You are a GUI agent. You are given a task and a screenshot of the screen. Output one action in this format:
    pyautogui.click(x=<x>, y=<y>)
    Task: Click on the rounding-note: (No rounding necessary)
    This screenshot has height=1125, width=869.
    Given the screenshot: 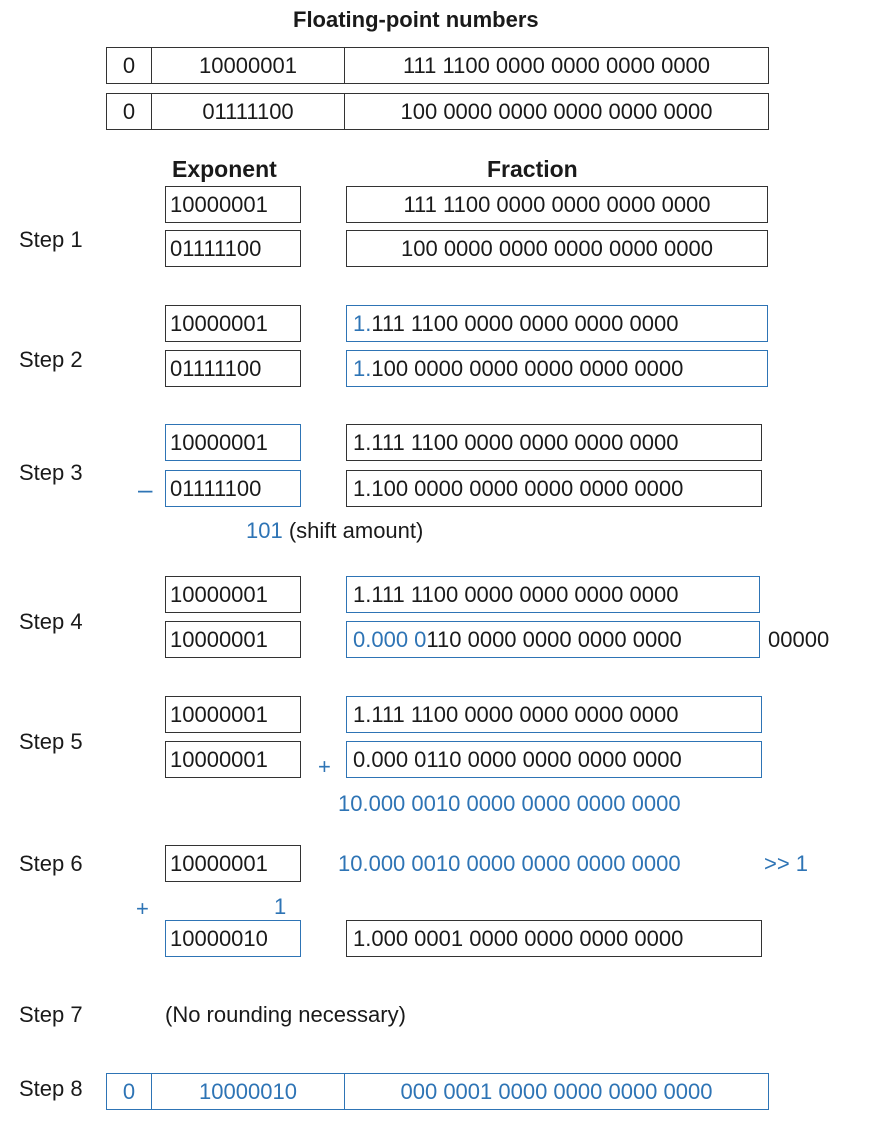 What is the action you would take?
    pyautogui.click(x=285, y=1014)
    